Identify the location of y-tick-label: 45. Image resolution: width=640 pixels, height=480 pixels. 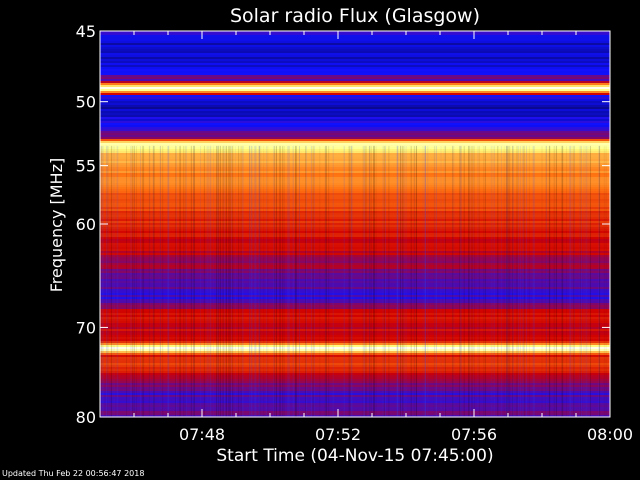
(86, 31).